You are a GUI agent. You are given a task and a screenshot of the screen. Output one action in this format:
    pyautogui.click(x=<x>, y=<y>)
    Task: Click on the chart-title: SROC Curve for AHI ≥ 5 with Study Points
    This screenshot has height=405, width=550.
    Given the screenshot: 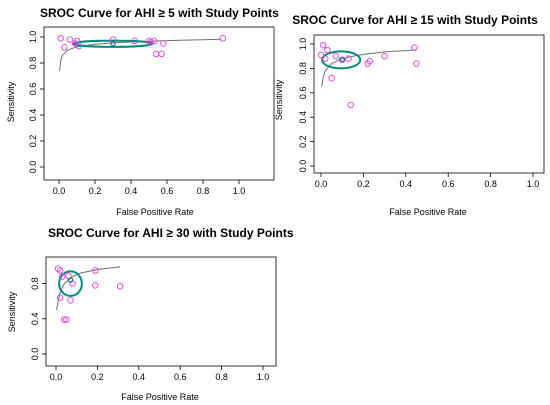 What is the action you would take?
    pyautogui.click(x=159, y=13)
    